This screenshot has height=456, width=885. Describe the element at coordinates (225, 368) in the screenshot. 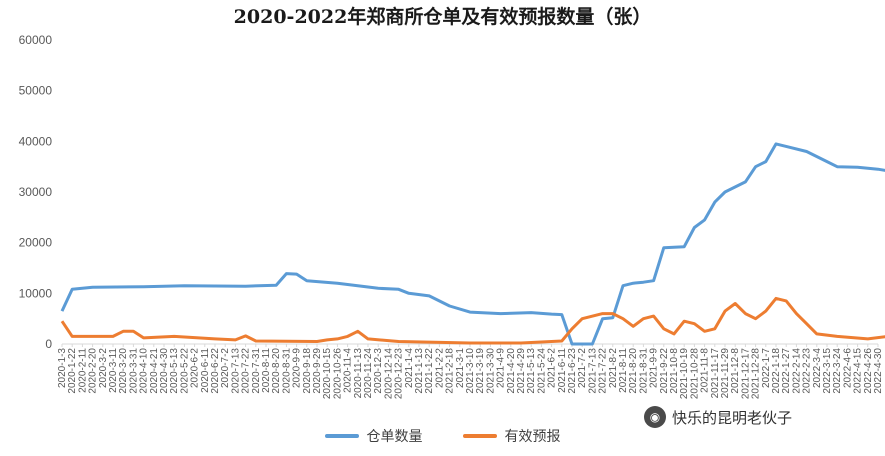

I see `x-tick-label: 2020-7-2` at that location.